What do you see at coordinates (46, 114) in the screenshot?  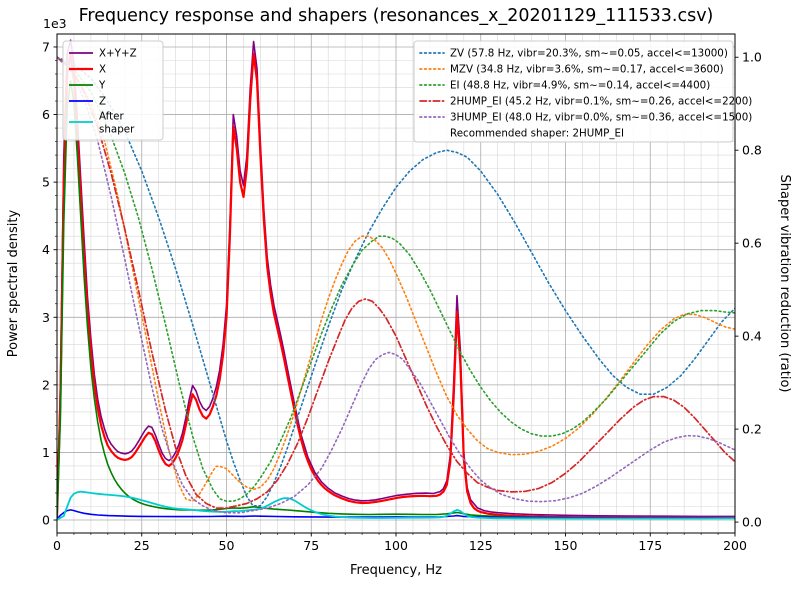 I see `y-left-tick-label: 6` at bounding box center [46, 114].